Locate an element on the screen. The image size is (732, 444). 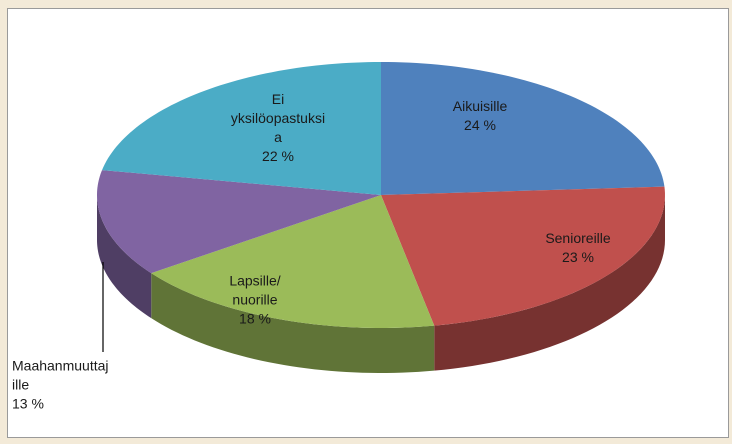
data-label: Maahanmuuttaj ille 13 % is located at coordinates (60, 385).